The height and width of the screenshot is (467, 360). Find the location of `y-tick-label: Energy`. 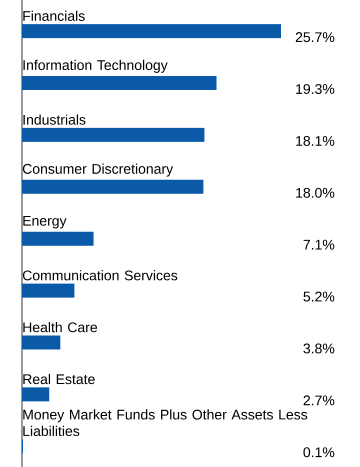

y-tick-label: Energy is located at coordinates (45, 222).